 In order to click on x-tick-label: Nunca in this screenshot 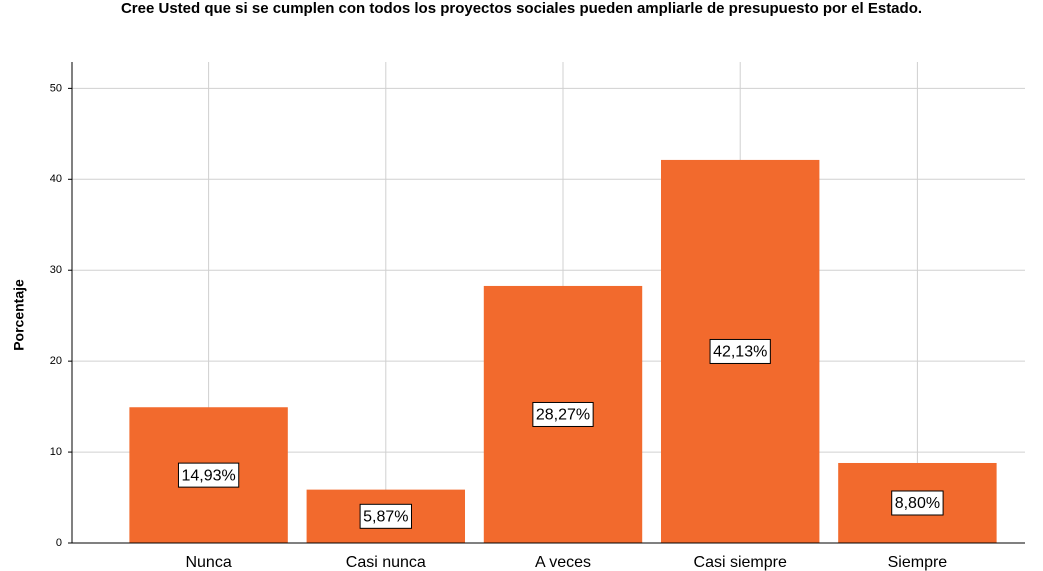, I will do `click(208, 562)`.